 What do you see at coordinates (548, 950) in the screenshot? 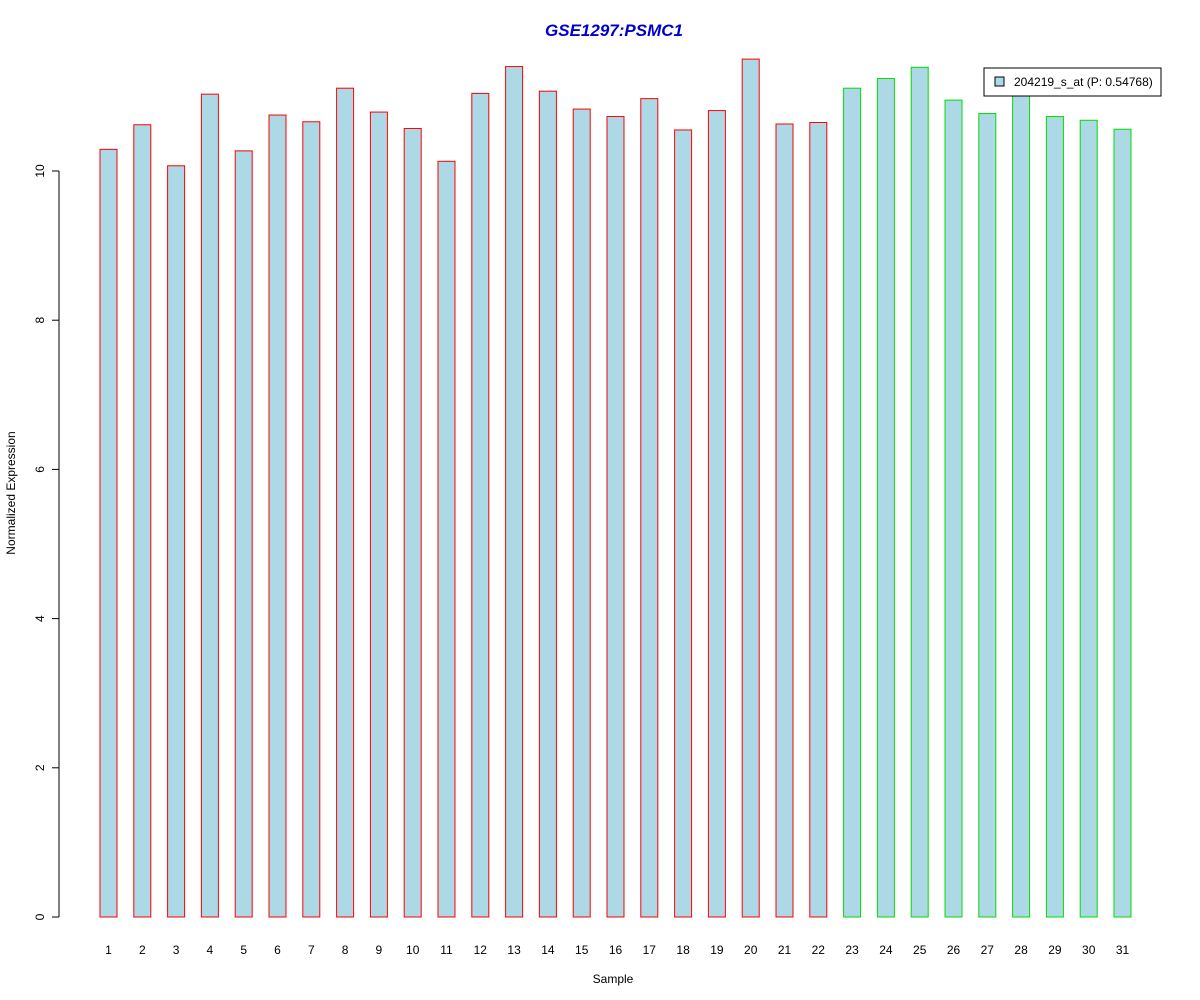
I see `x-tick-label: 14` at bounding box center [548, 950].